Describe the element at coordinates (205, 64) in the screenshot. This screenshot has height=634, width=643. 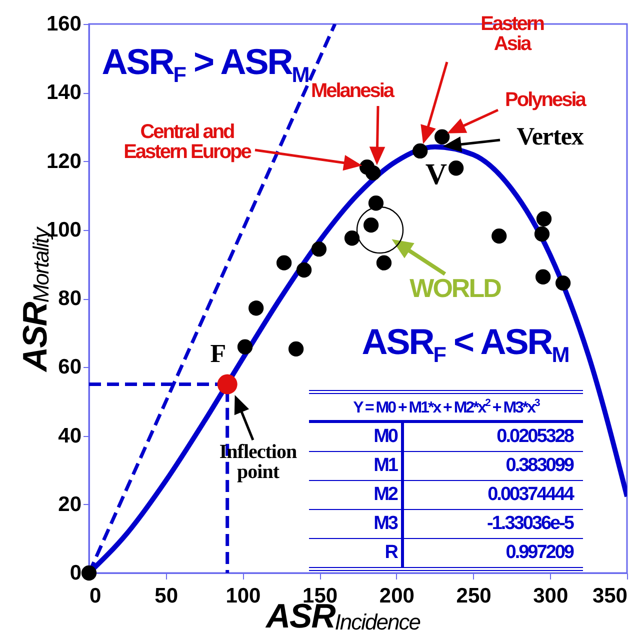
I see `annotation: ASR$_{F}$ > ASR$_{M}$` at that location.